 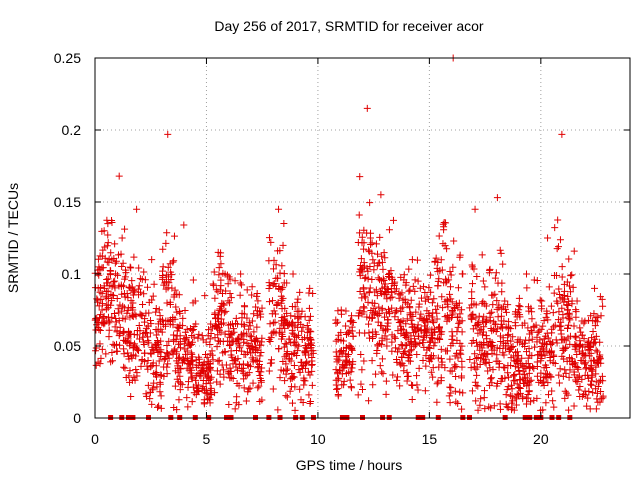 What do you see at coordinates (72, 274) in the screenshot?
I see `y-tick-label: 0.1` at bounding box center [72, 274].